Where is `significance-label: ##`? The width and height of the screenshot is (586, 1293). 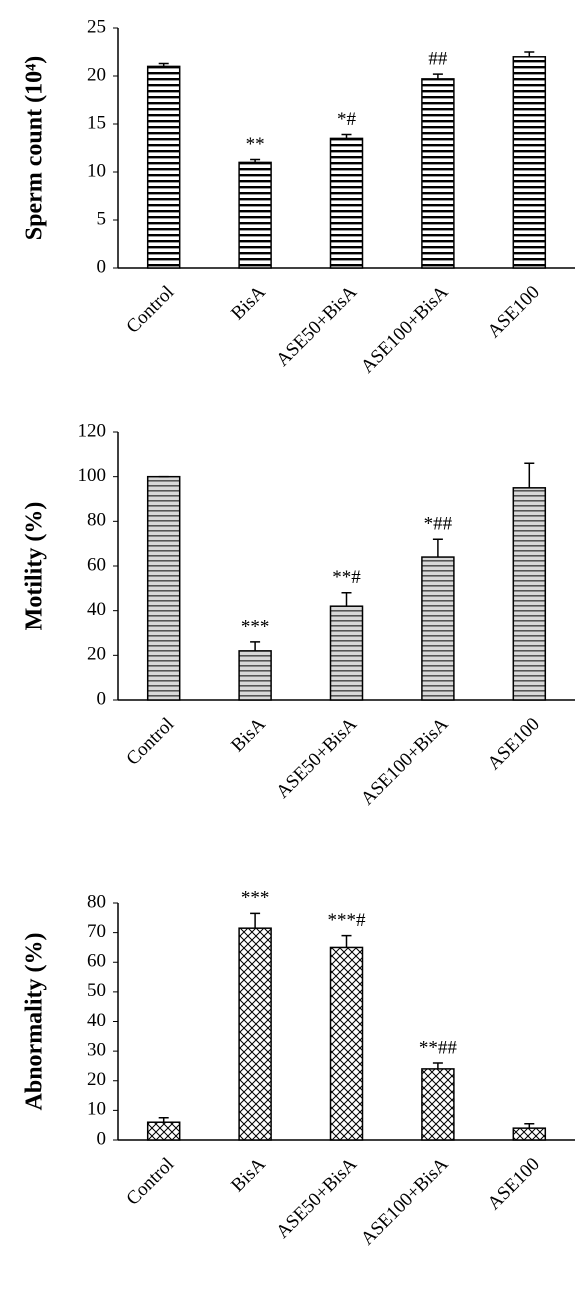 significance-label: ## is located at coordinates (438, 58).